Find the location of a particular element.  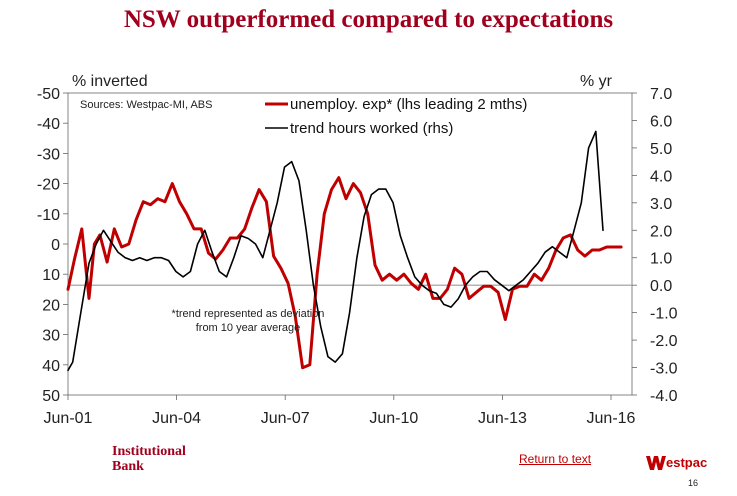

right-tick-label: 5.0 is located at coordinates (661, 149).